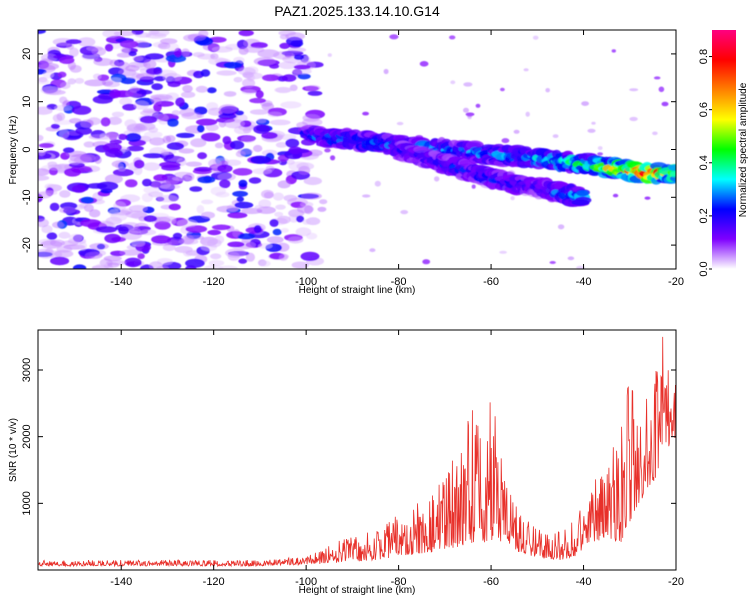 The width and height of the screenshot is (750, 600). What do you see at coordinates (399, 282) in the screenshot?
I see `x-tick-label: -80` at bounding box center [399, 282].